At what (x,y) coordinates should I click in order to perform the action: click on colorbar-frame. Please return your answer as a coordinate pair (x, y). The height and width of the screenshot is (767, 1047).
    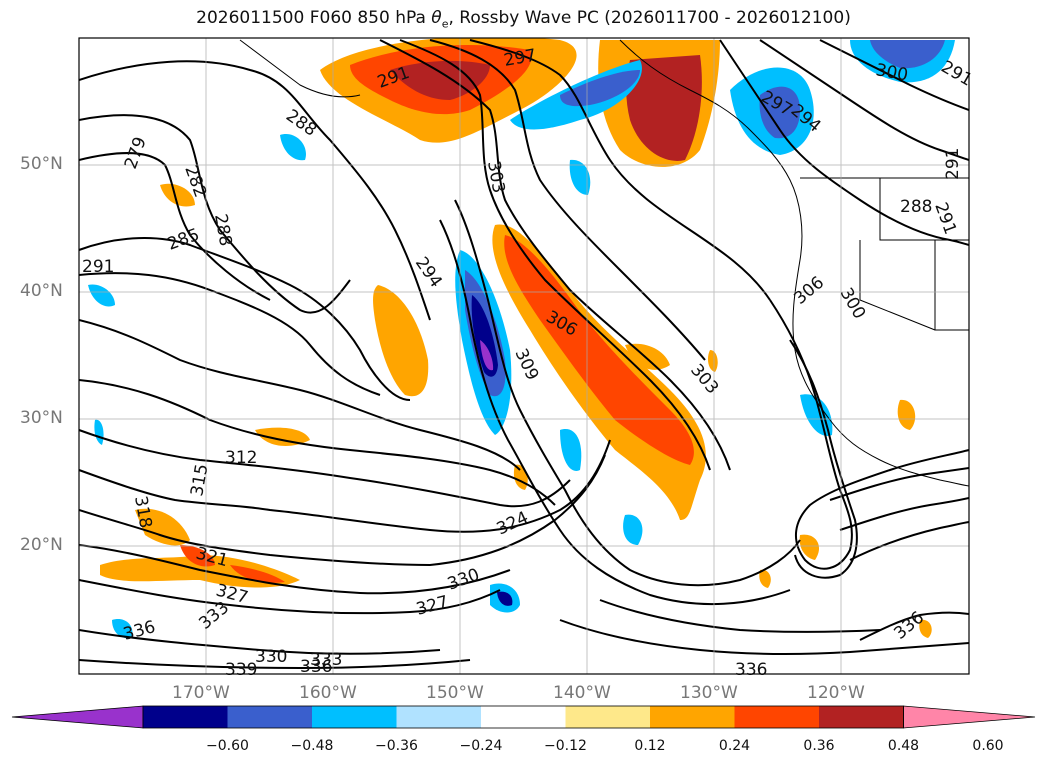
    Looking at the image, I should click on (523, 717).